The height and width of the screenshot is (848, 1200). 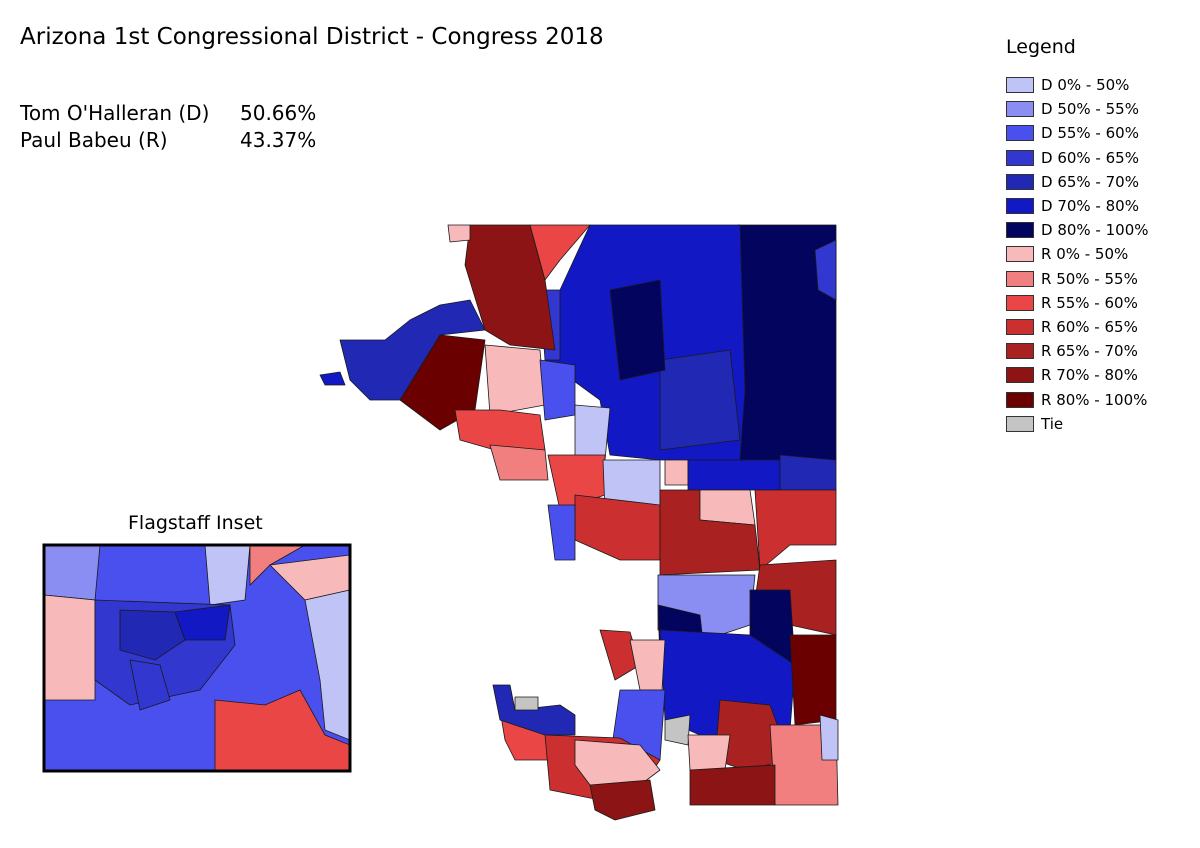 What do you see at coordinates (734, 475) in the screenshot?
I see `precinct-east-blue` at bounding box center [734, 475].